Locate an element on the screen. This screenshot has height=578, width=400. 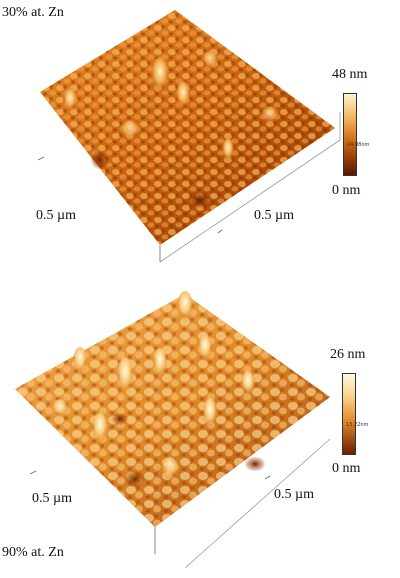
sample-title: 30% at. Zn is located at coordinates (33, 12).